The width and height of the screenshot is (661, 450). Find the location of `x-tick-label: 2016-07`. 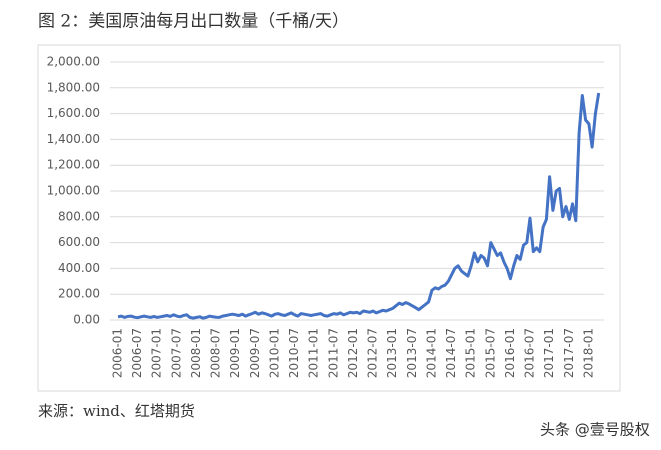

x-tick-label: 2016-07 is located at coordinates (530, 353).